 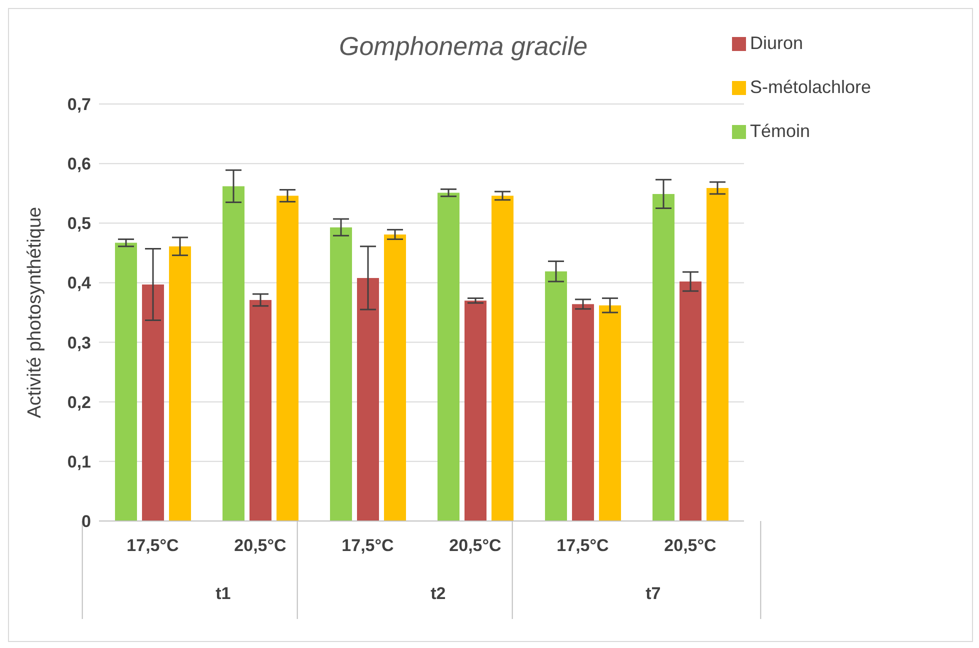 I want to click on y-tick-label: 0,2, so click(x=79, y=402).